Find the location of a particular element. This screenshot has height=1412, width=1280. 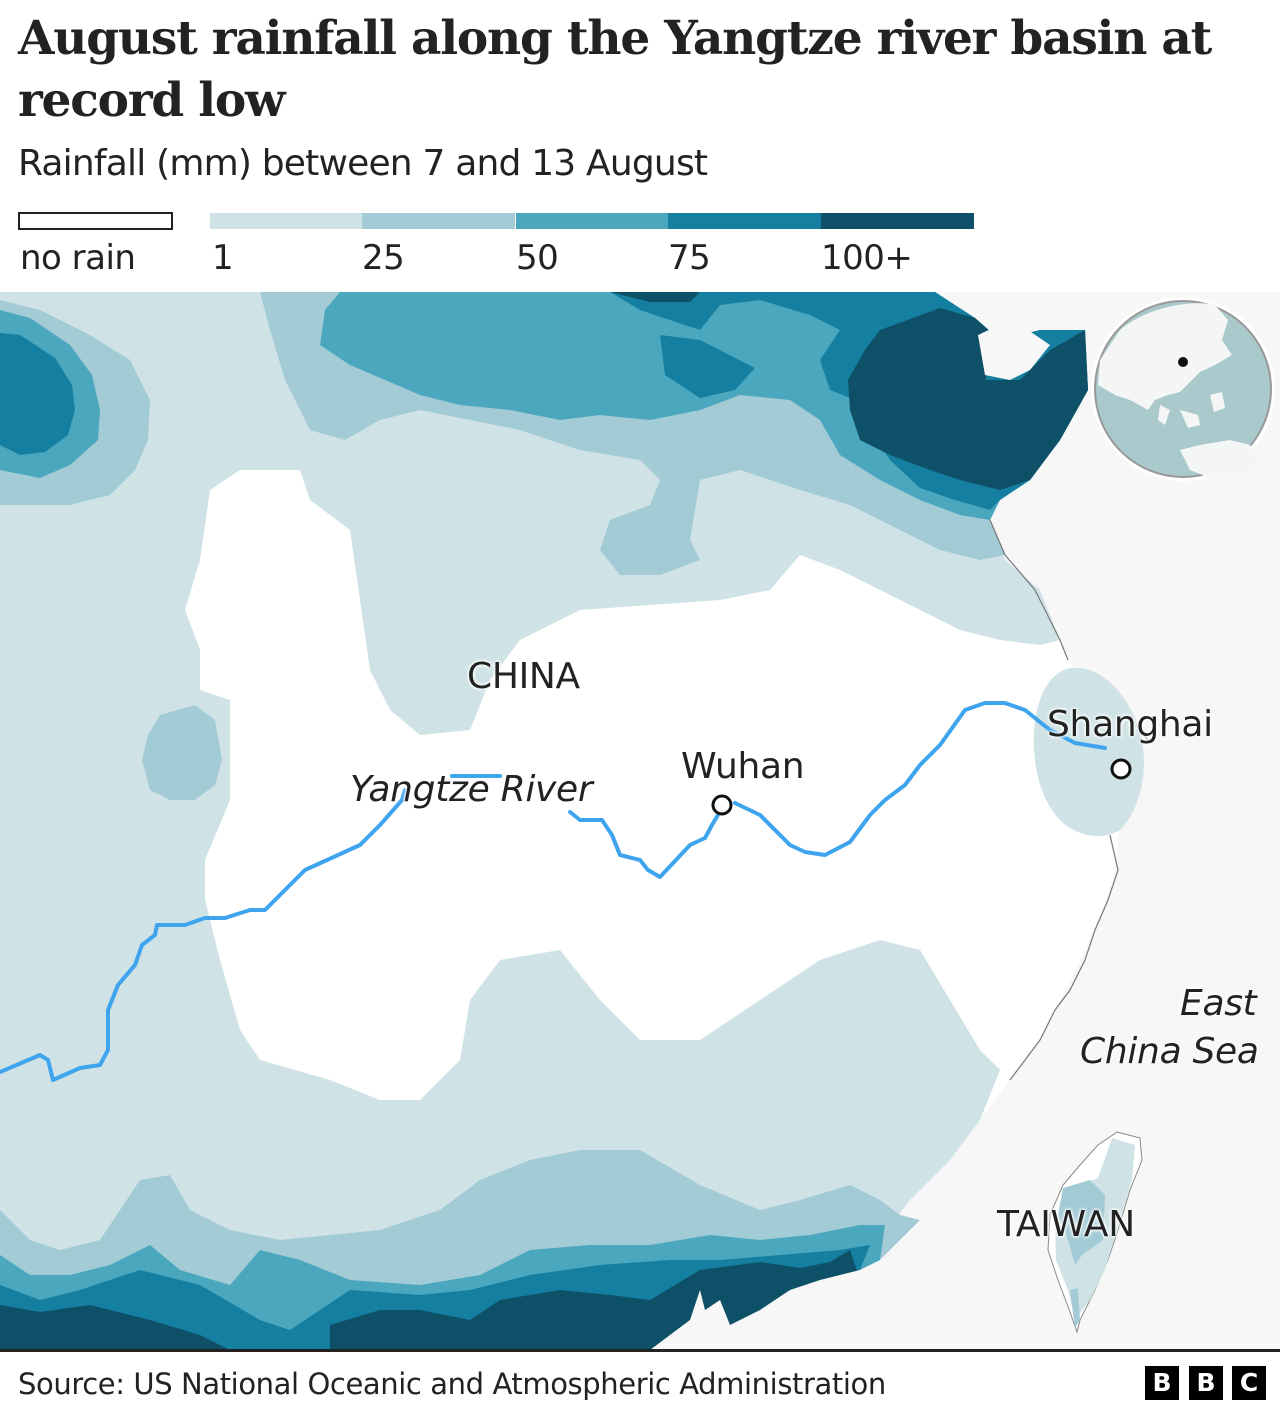

legend-label-100: 100+ is located at coordinates (867, 258).